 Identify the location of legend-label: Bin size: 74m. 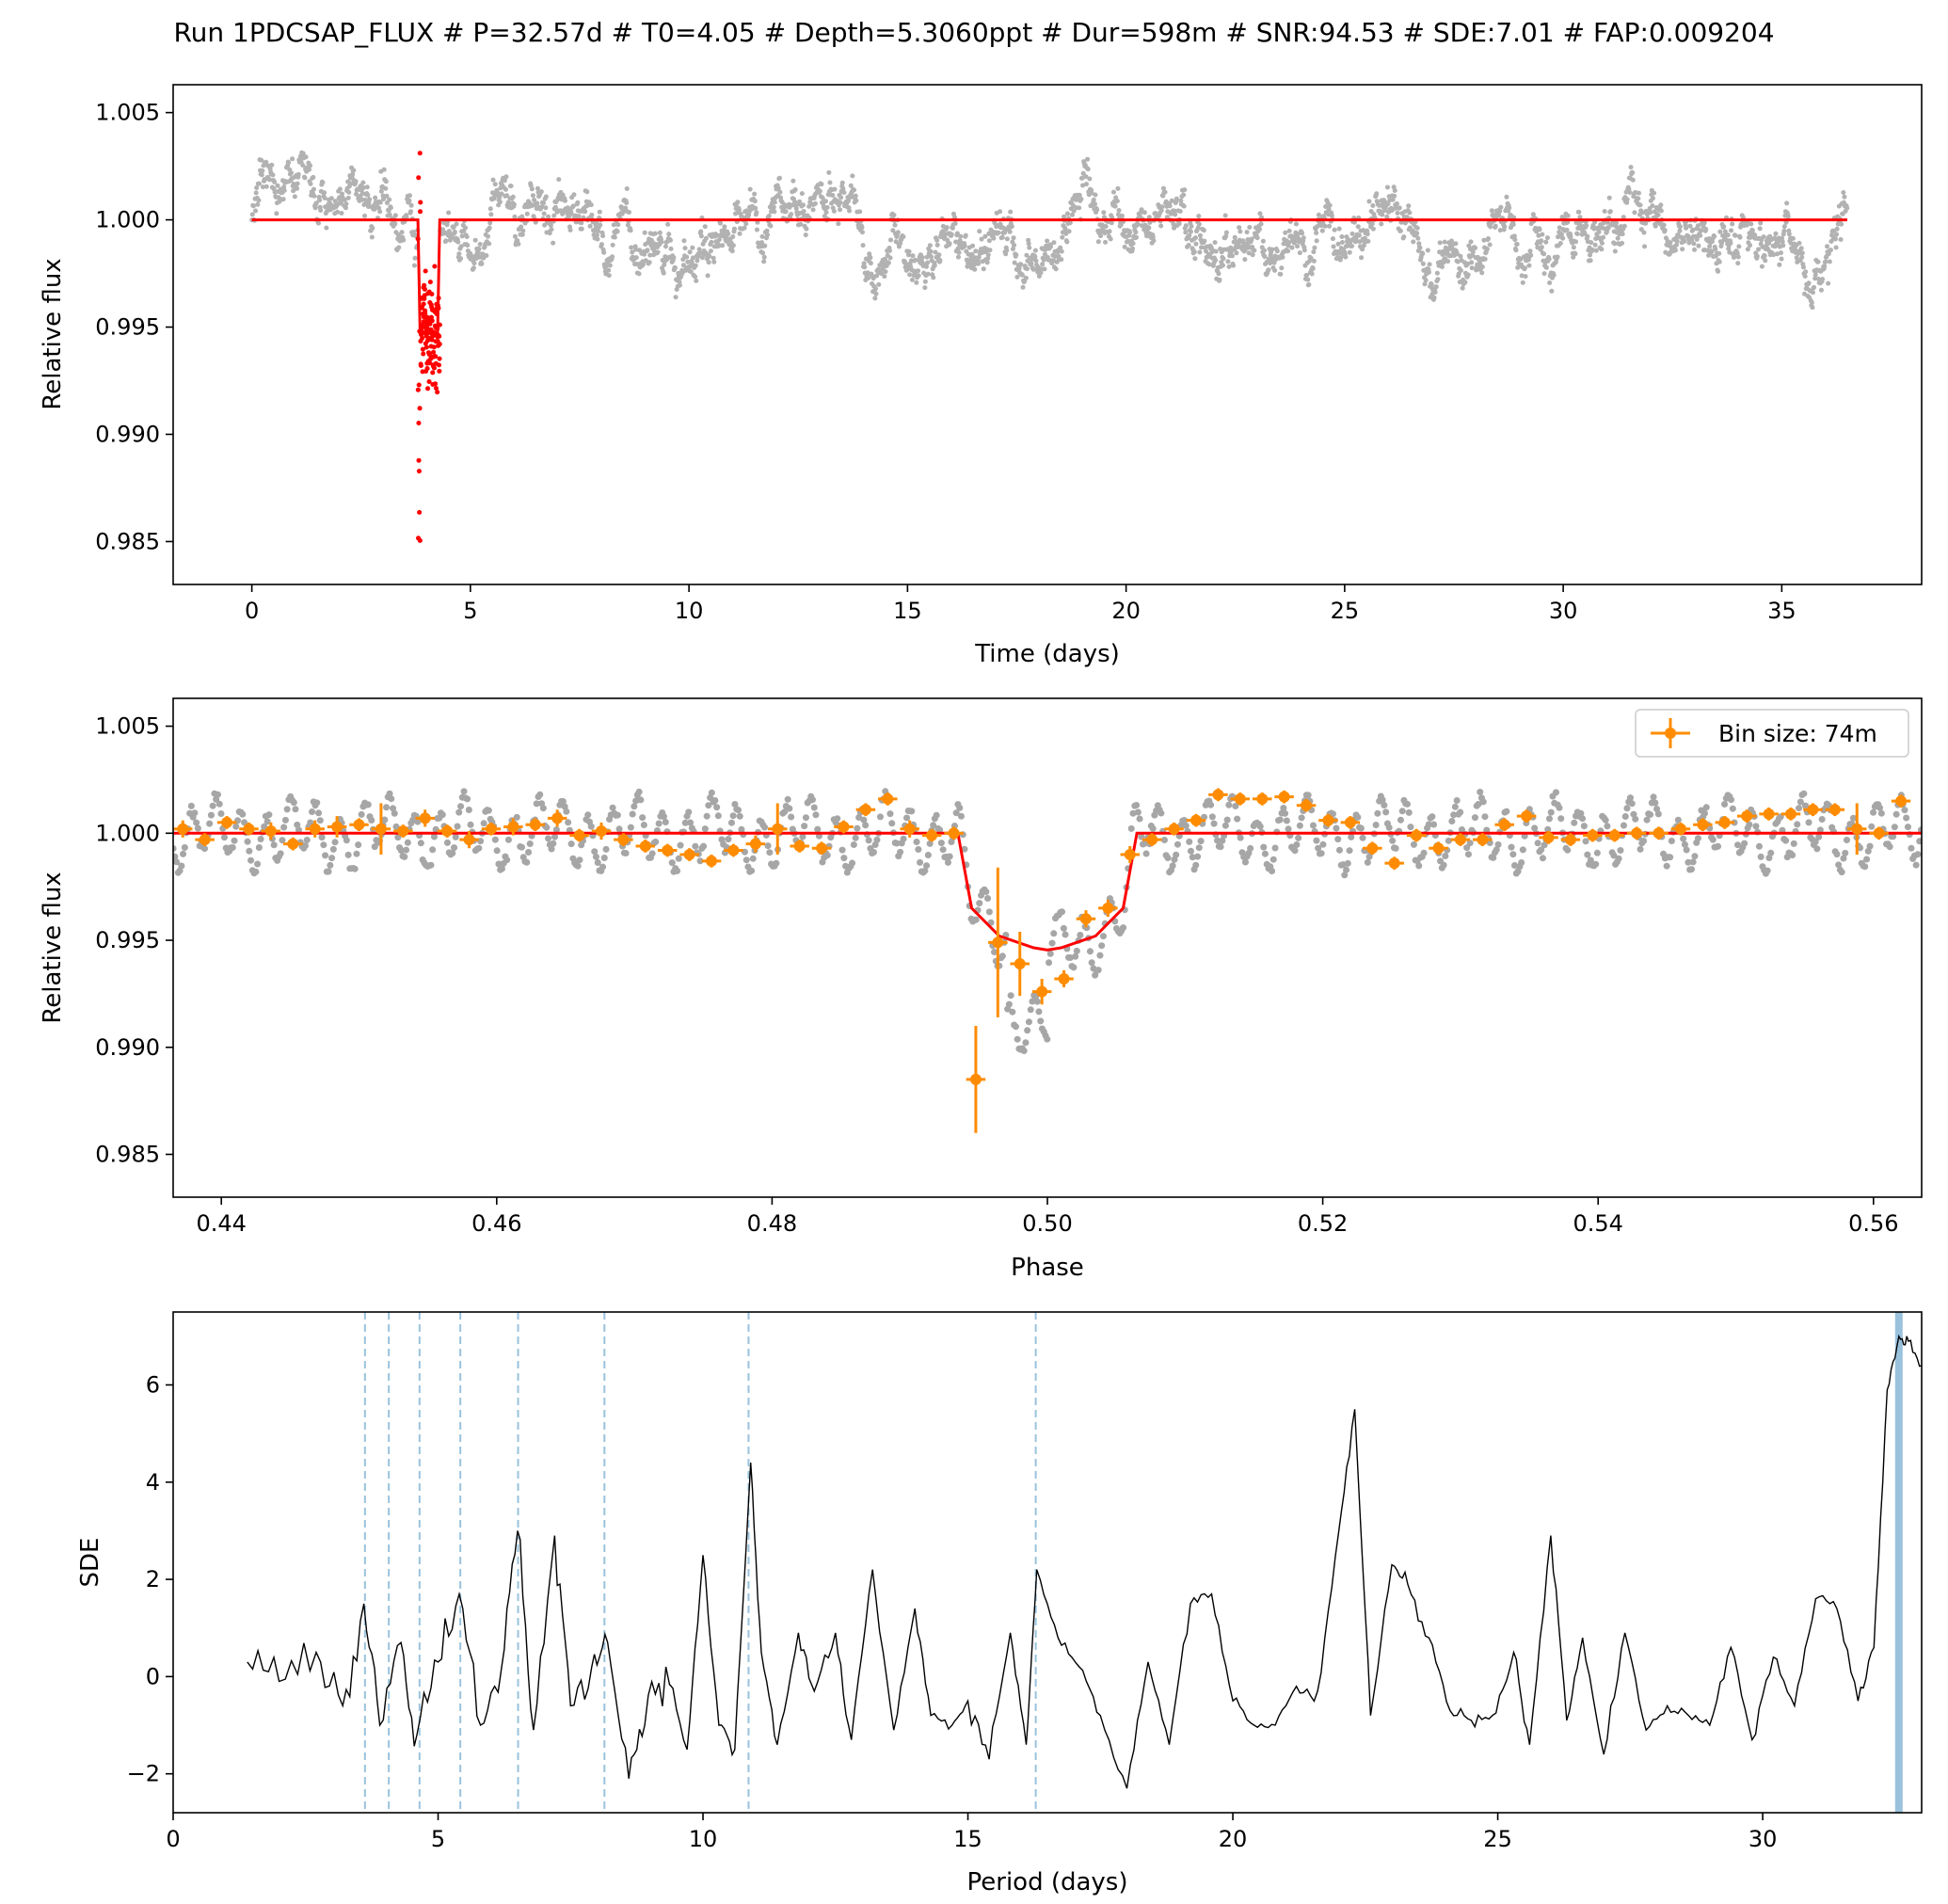
(1797, 733).